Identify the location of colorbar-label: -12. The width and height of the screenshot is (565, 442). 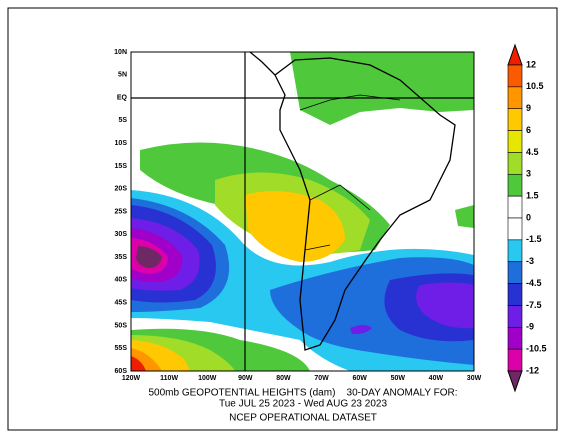
(532, 370).